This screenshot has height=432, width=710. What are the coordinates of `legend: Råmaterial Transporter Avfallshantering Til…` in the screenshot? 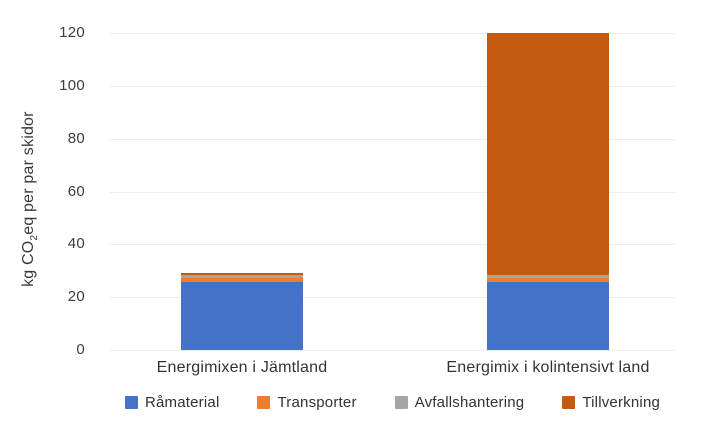 It's located at (392, 402).